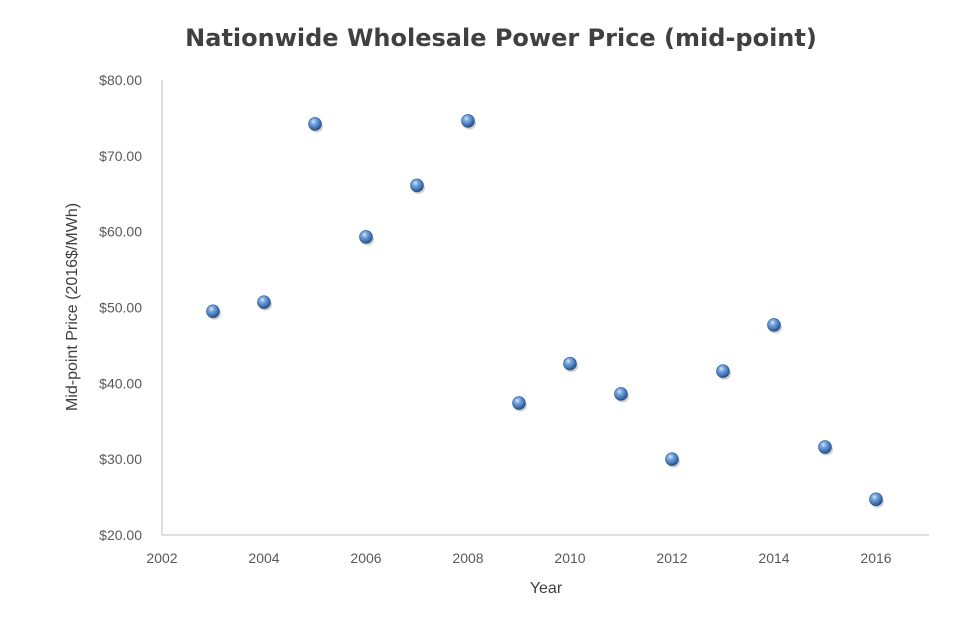  What do you see at coordinates (263, 558) in the screenshot?
I see `x-tick-label: 2004` at bounding box center [263, 558].